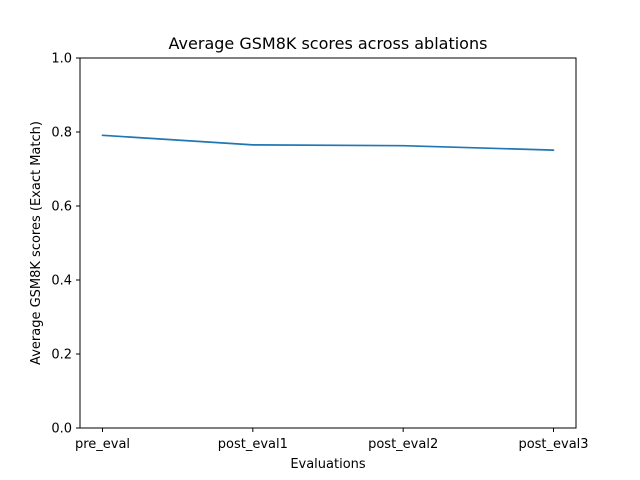  What do you see at coordinates (61, 281) in the screenshot?
I see `y-tick-label: 0.4` at bounding box center [61, 281].